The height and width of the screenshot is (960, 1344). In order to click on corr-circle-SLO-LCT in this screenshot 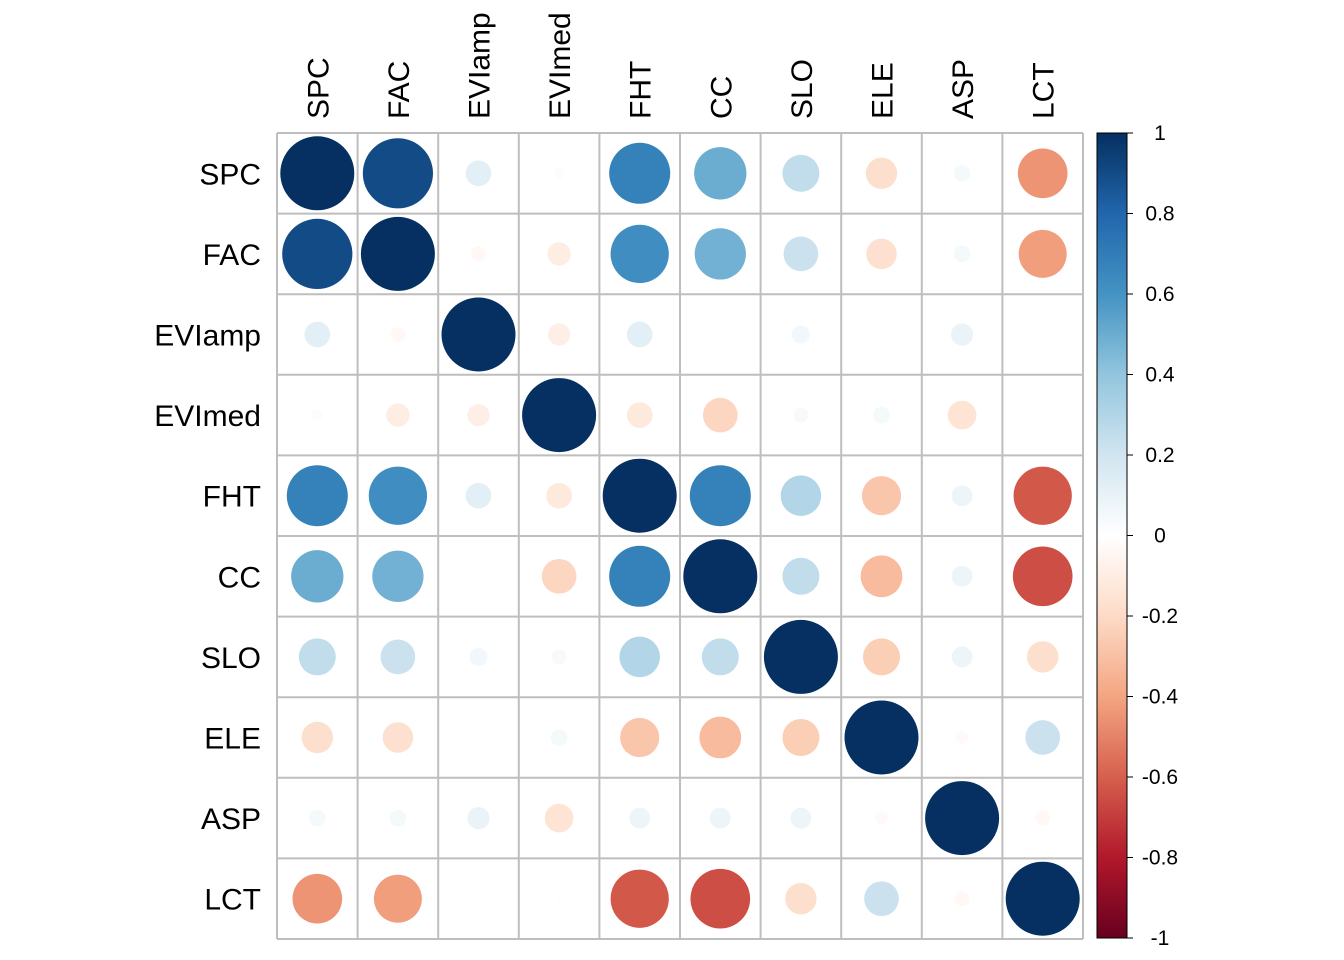, I will do `click(1043, 657)`.